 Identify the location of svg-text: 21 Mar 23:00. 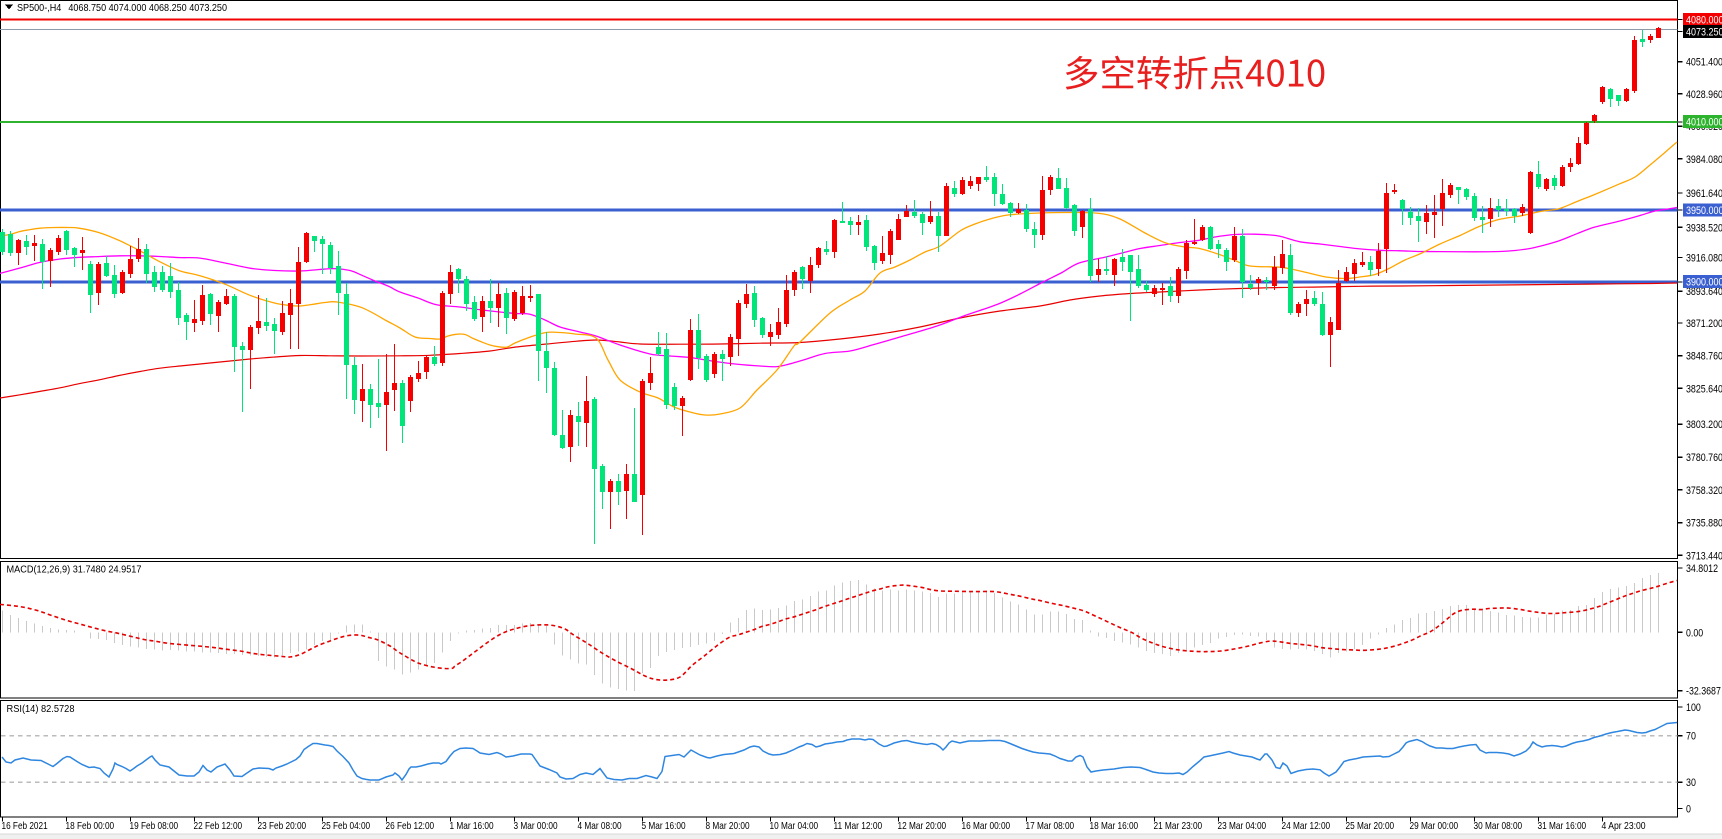
(1178, 826).